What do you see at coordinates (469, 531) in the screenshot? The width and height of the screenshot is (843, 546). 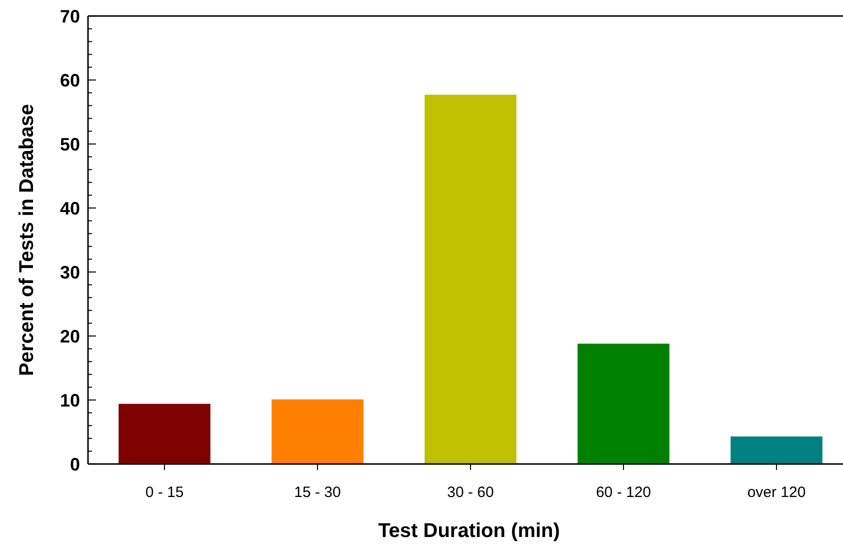 I see `x-axis-title: Test Duration (min)` at bounding box center [469, 531].